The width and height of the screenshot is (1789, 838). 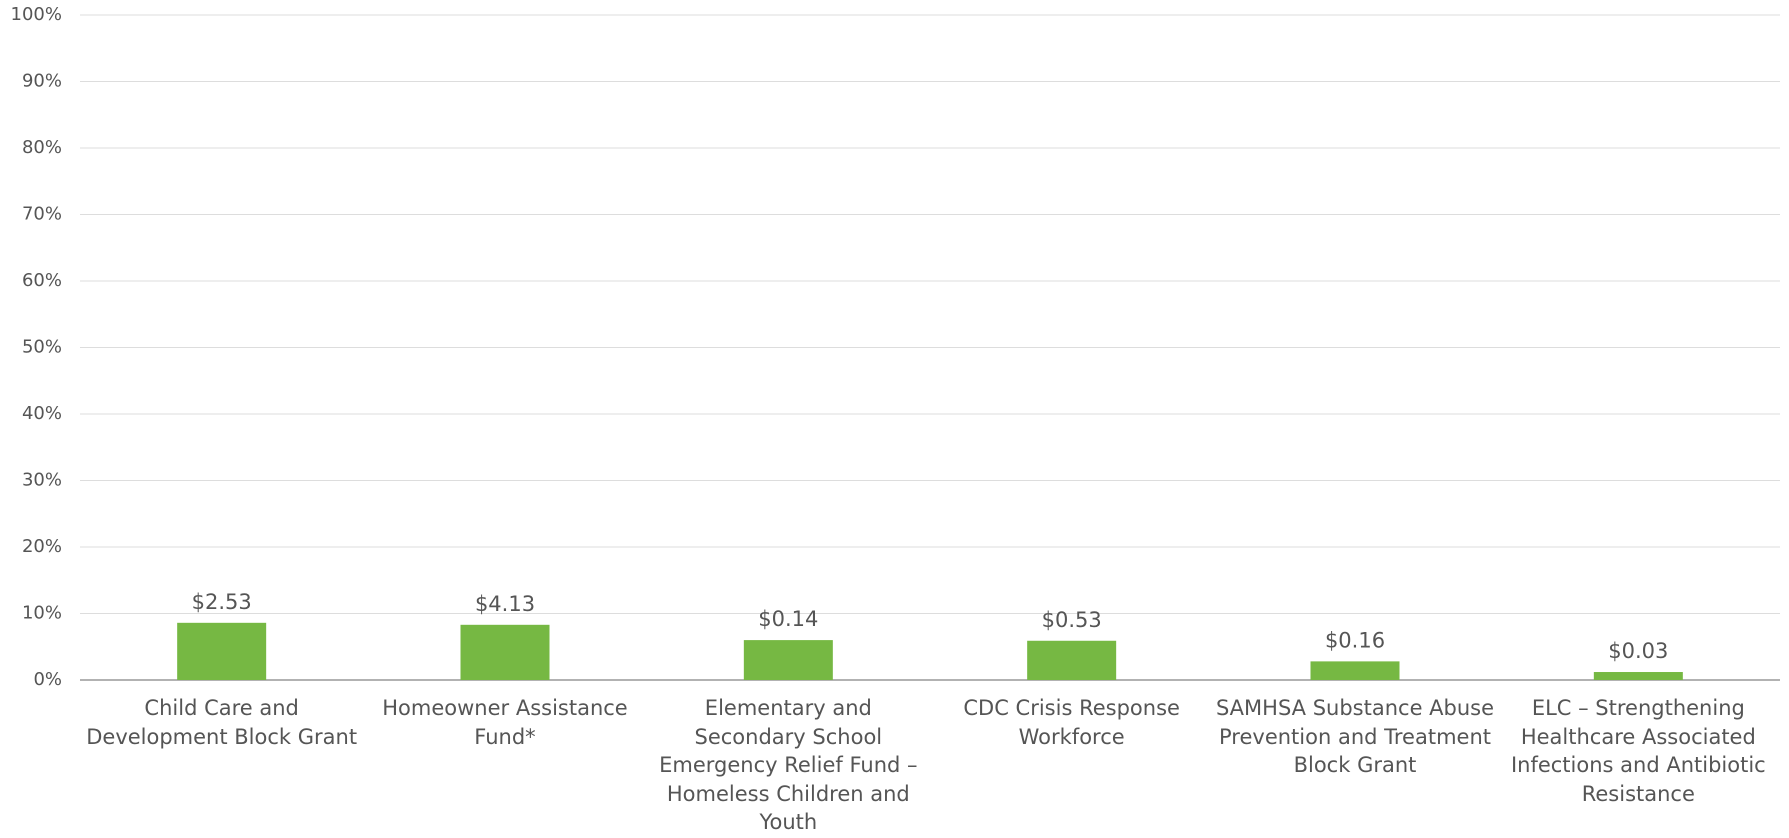 What do you see at coordinates (505, 604) in the screenshot?
I see `bar-label: $4.13` at bounding box center [505, 604].